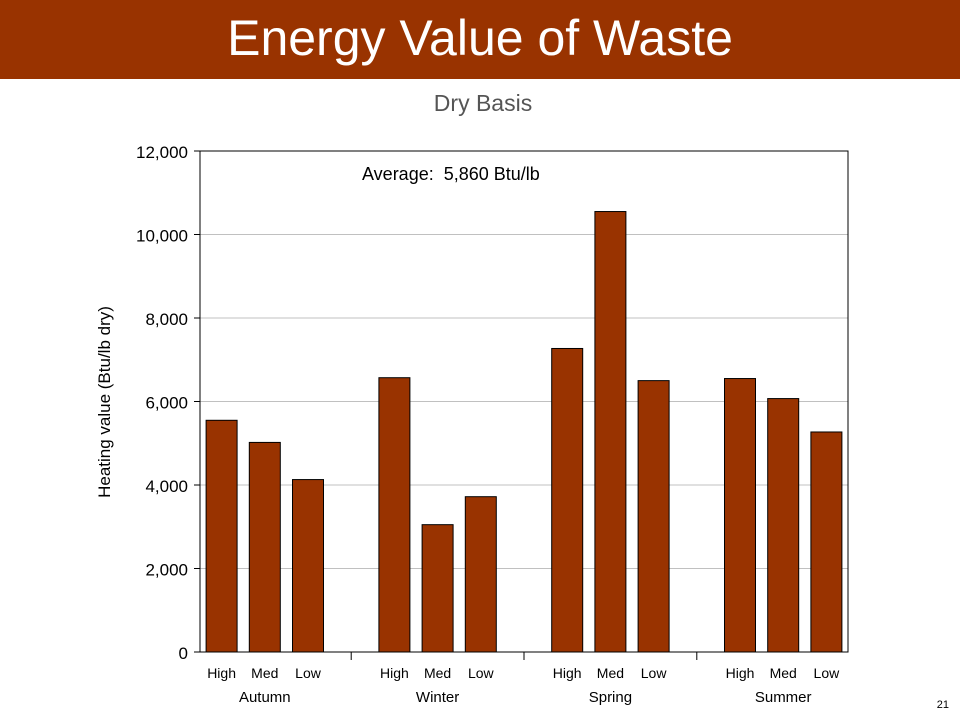 The width and height of the screenshot is (960, 720). Describe the element at coordinates (451, 174) in the screenshot. I see `average-annotation: Average: 5,860 Btu/lb` at that location.